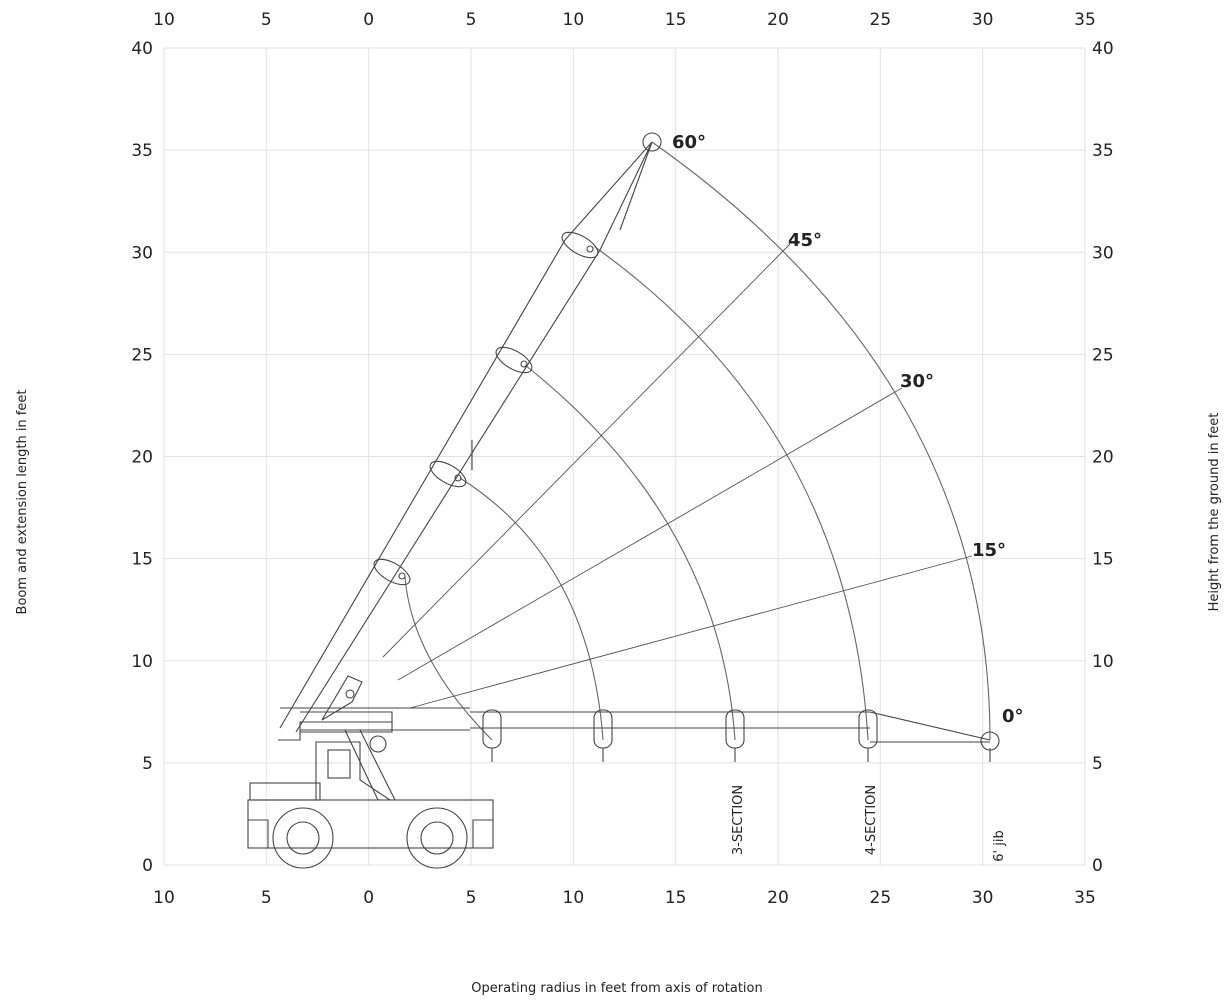 Image resolution: width=1231 pixels, height=1000 pixels. Describe the element at coordinates (917, 381) in the screenshot. I see `angle-label: 30°` at that location.